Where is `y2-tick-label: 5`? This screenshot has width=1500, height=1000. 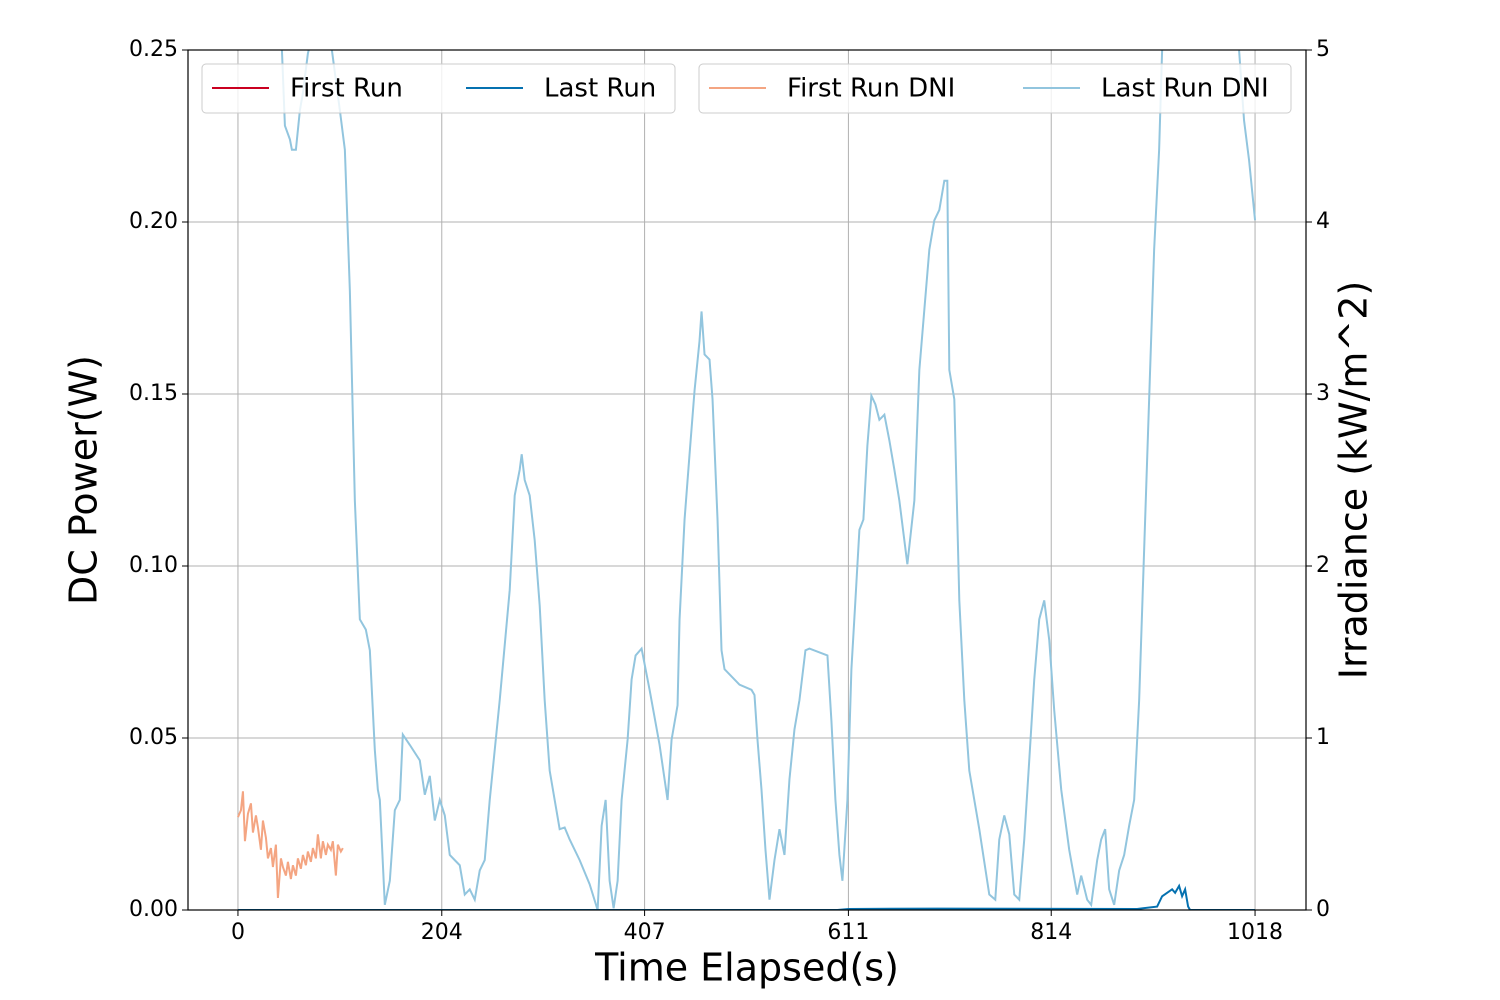 y2-tick-label: 5 is located at coordinates (1323, 49).